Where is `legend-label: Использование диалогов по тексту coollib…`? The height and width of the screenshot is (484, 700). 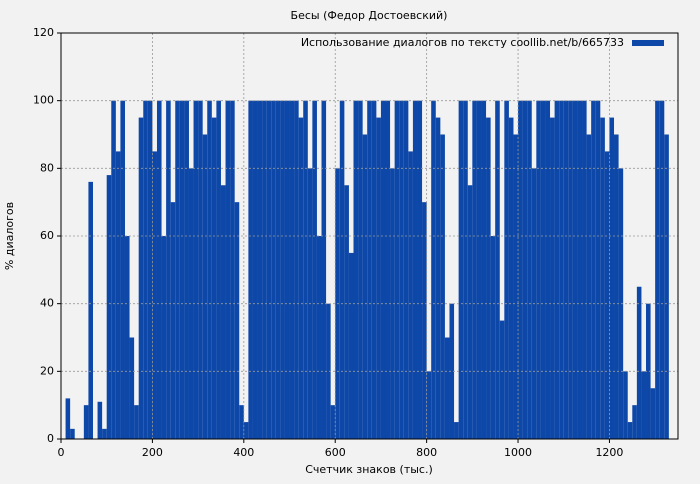
legend-label: Использование диалогов по тексту coollib… is located at coordinates (462, 42).